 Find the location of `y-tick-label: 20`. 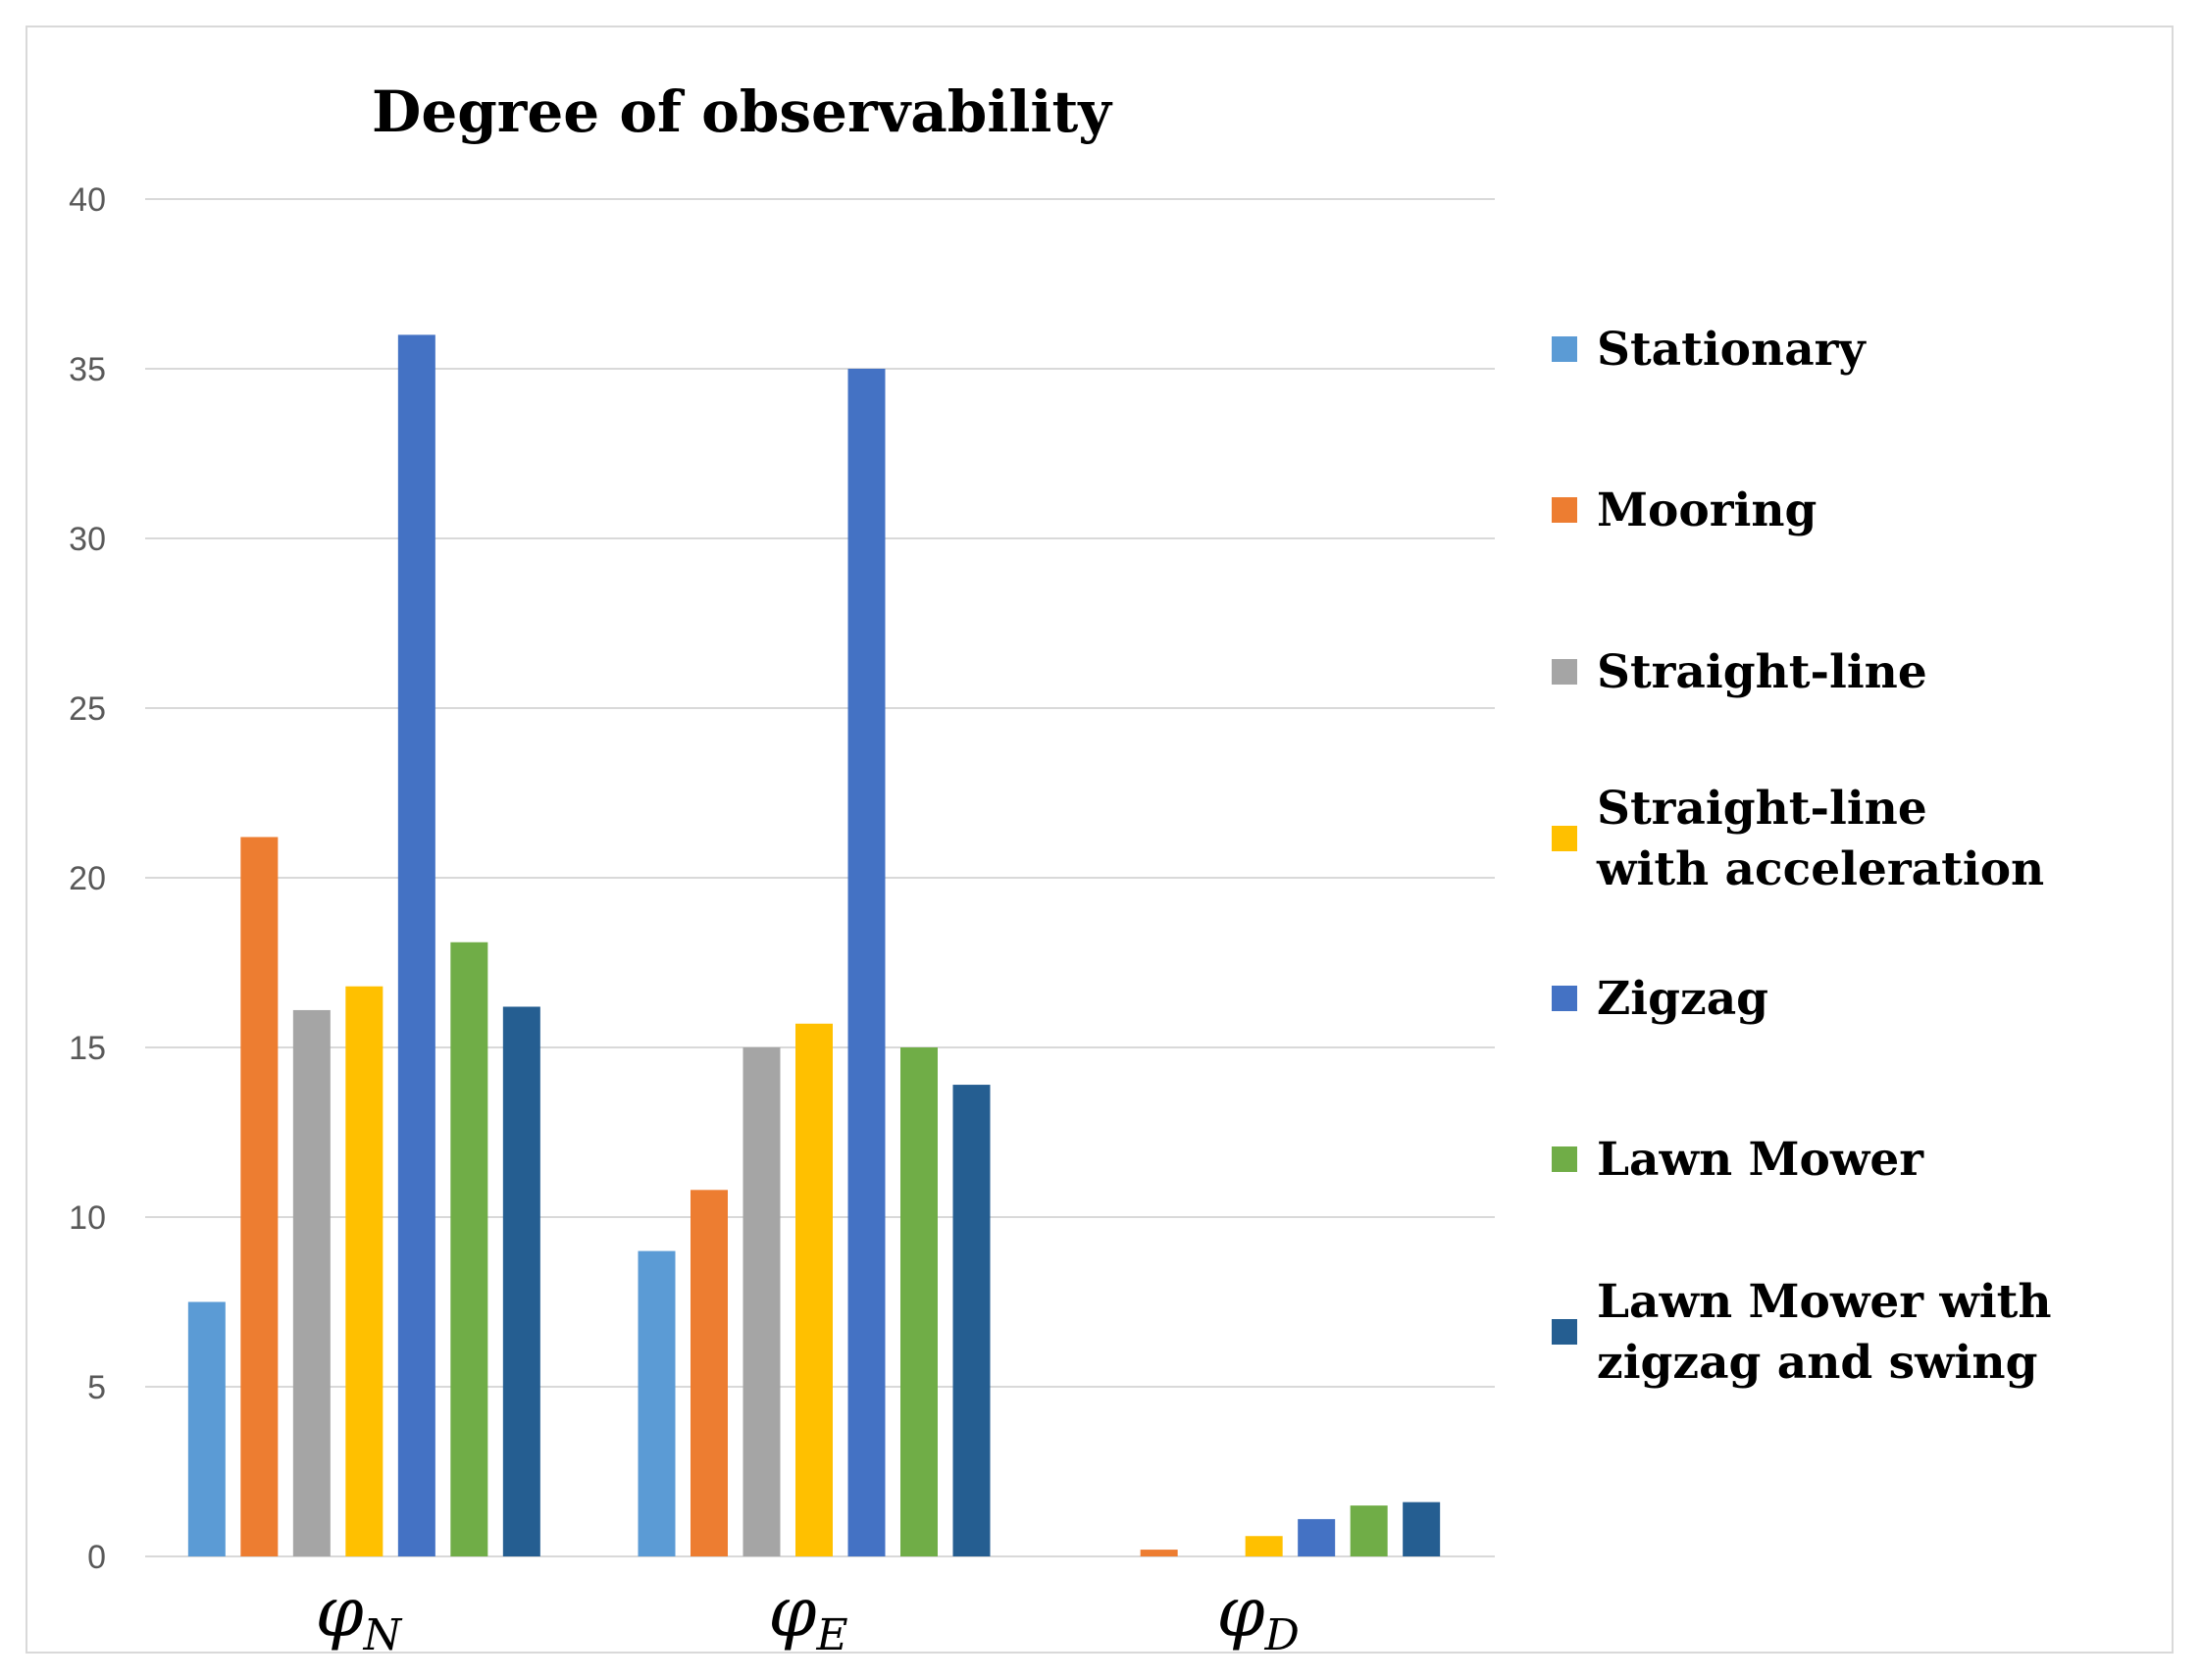

y-tick-label: 20 is located at coordinates (87, 878).